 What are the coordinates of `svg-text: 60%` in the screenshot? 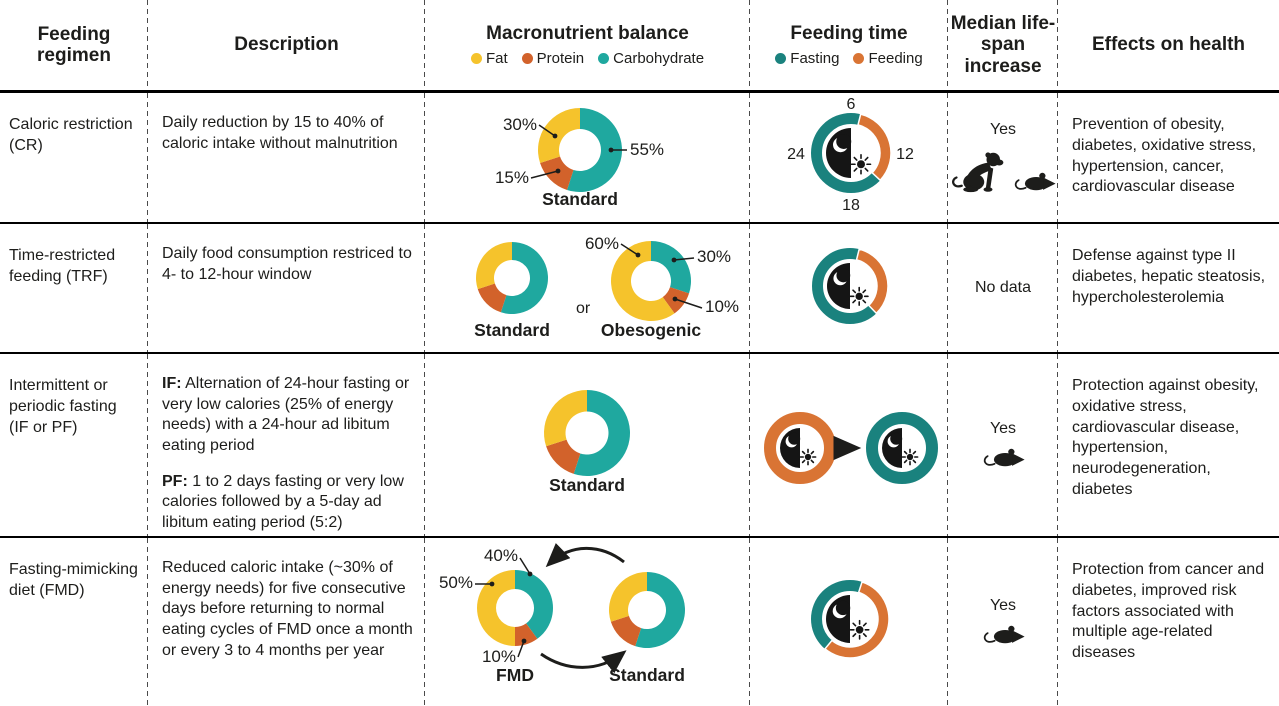 It's located at (602, 243).